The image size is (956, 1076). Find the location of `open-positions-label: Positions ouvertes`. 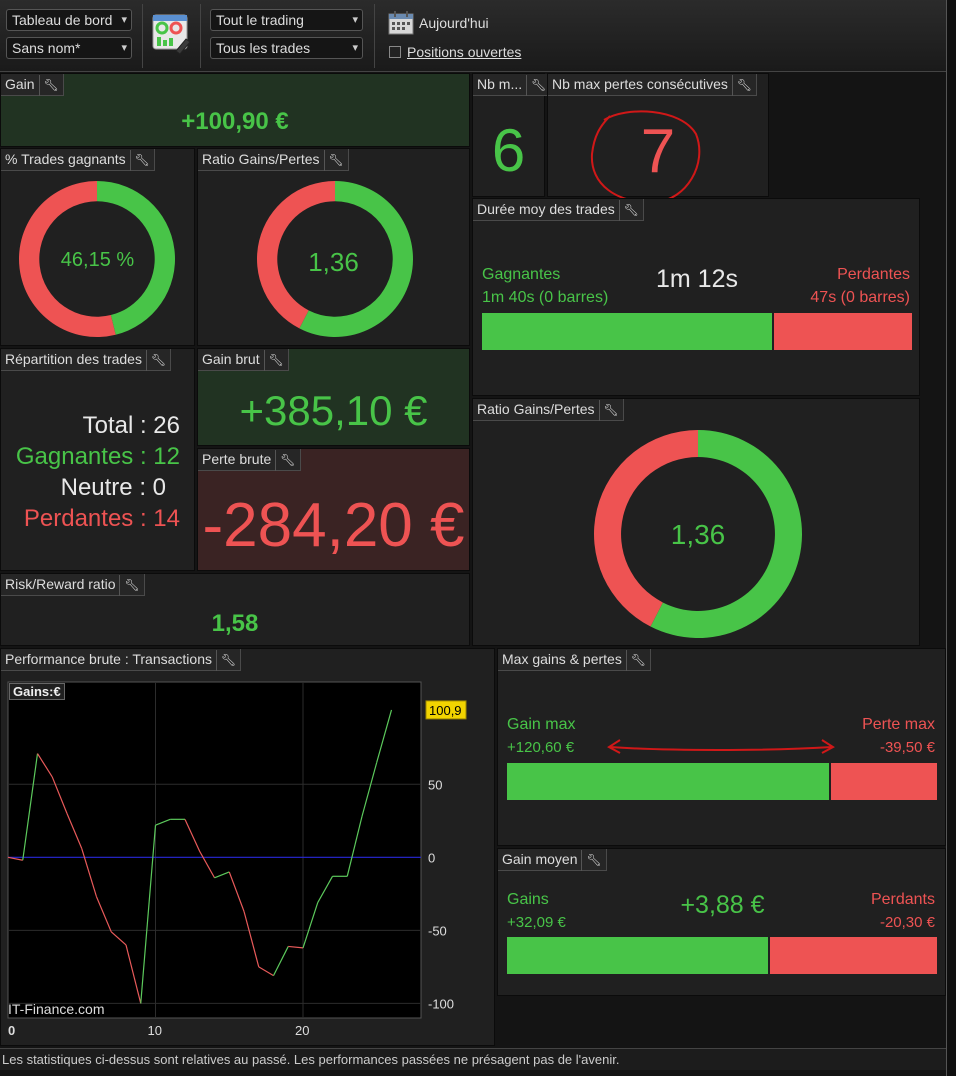

open-positions-label: Positions ouvertes is located at coordinates (464, 52).